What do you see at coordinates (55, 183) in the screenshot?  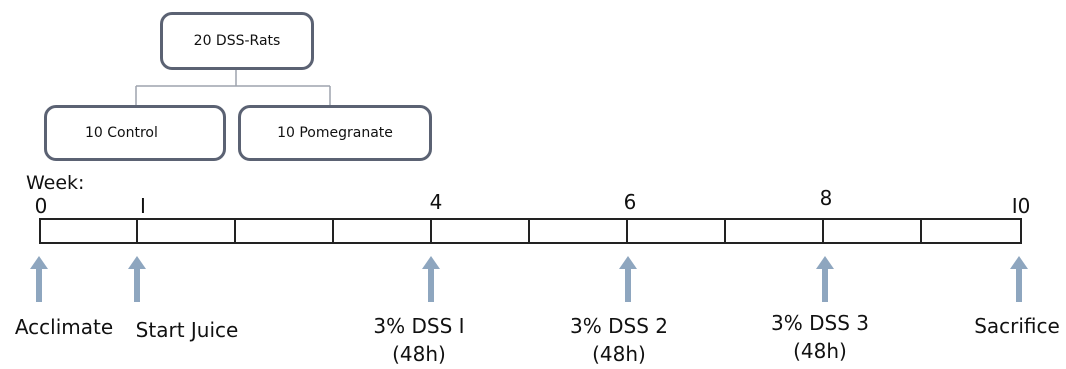 I see `week-label: Week:` at bounding box center [55, 183].